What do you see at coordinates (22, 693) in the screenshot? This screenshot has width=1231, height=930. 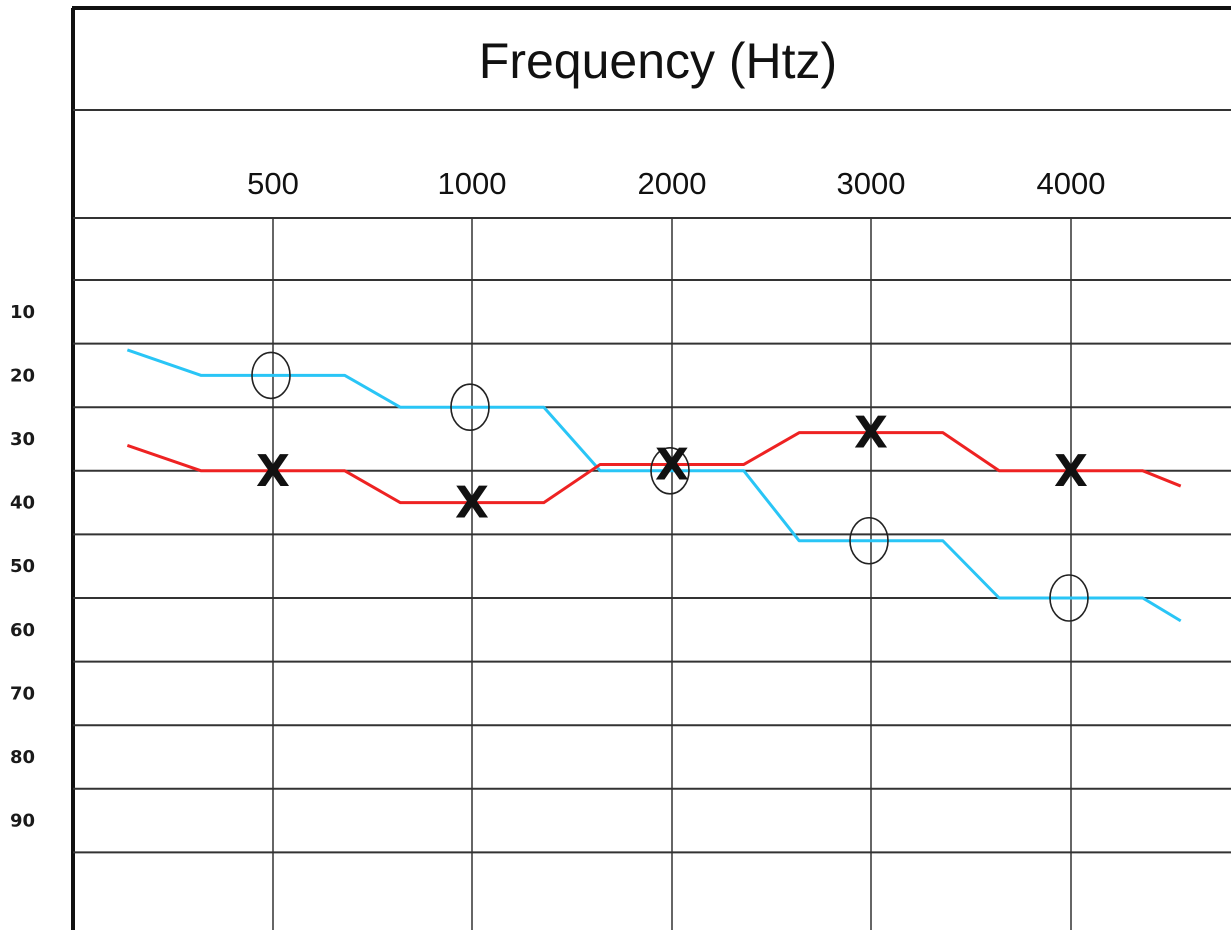 I see `level-label: 70` at bounding box center [22, 693].